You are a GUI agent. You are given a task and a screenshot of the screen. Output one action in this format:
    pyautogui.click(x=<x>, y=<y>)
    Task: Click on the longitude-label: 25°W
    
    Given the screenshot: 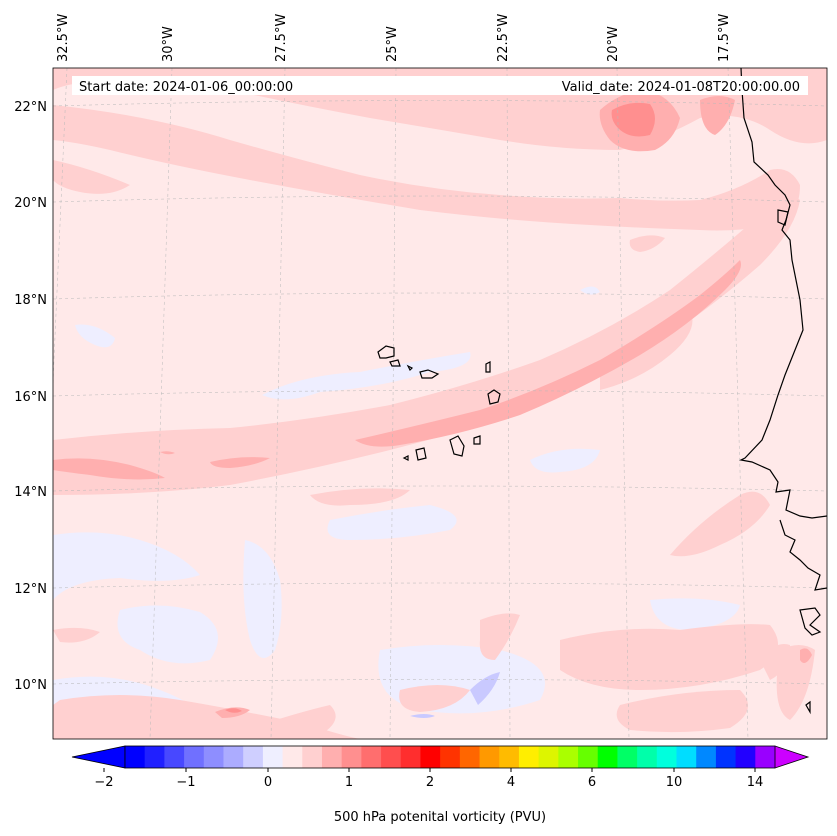 What is the action you would take?
    pyautogui.click(x=392, y=44)
    